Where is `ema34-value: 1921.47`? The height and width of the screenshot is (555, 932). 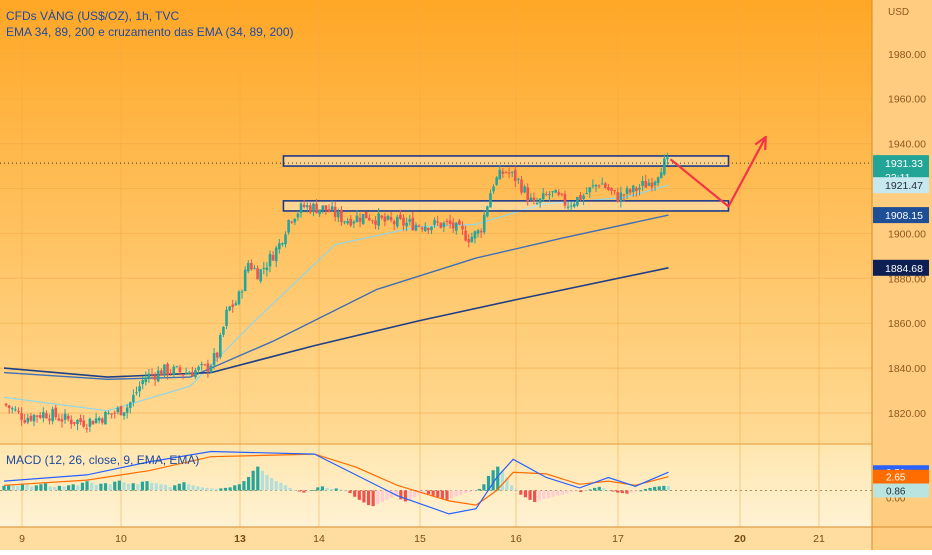 ema34-value: 1921.47 is located at coordinates (904, 186).